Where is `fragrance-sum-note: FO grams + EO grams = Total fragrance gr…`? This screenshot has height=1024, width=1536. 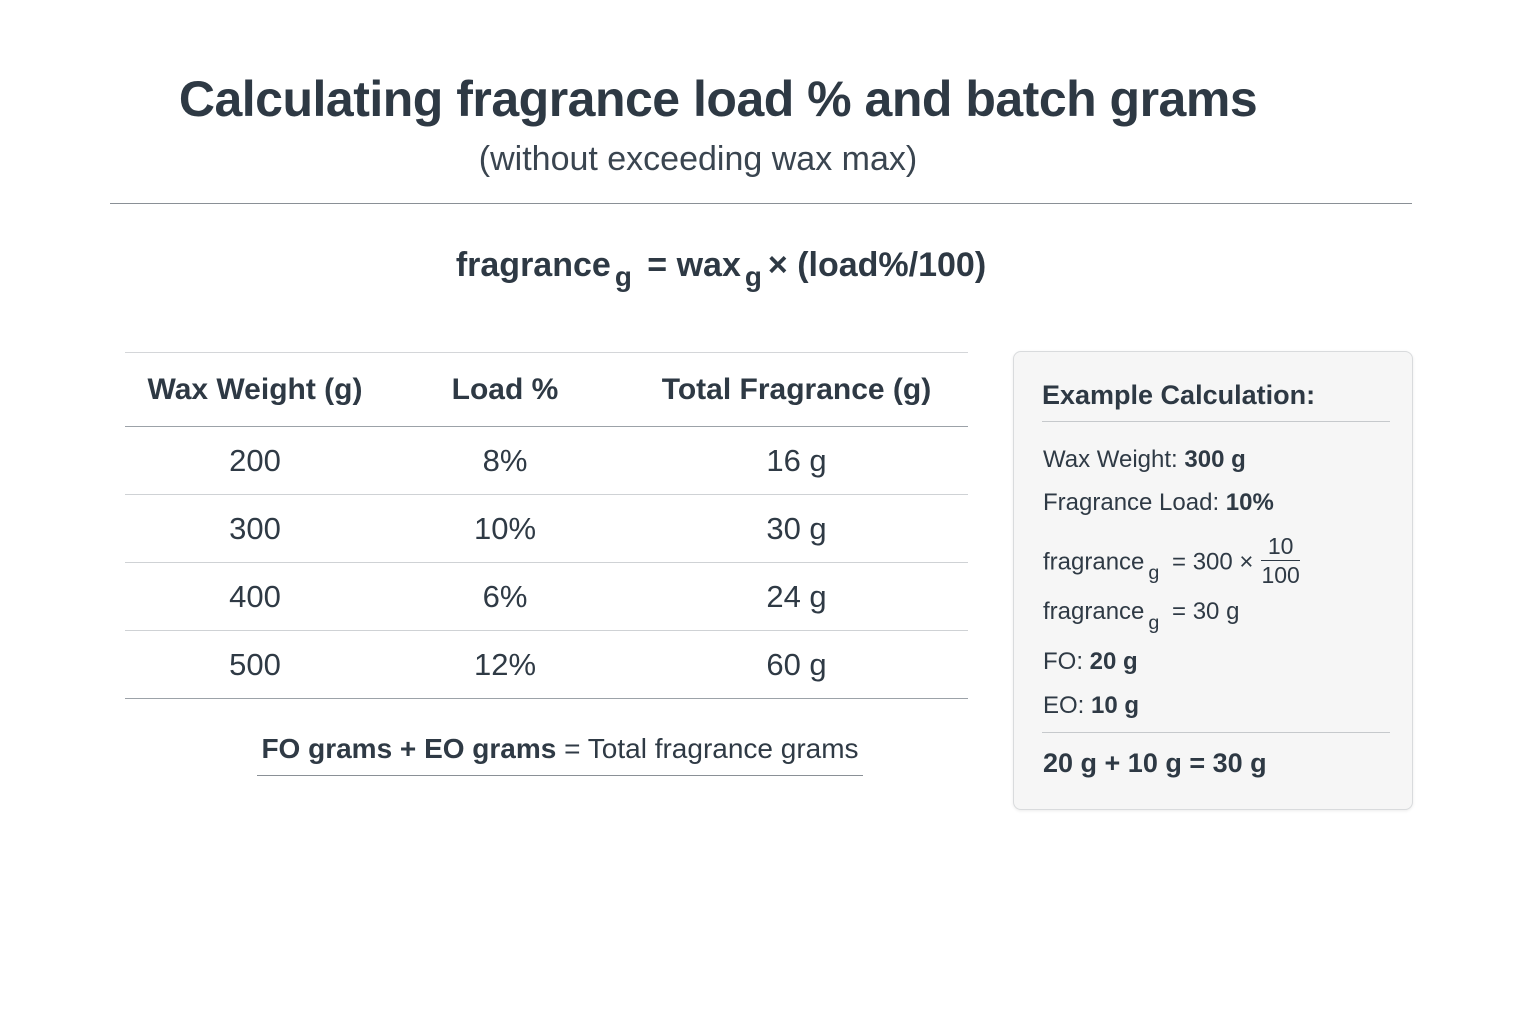 fragrance-sum-note: FO grams + EO grams = Total fragrance gr… is located at coordinates (560, 754).